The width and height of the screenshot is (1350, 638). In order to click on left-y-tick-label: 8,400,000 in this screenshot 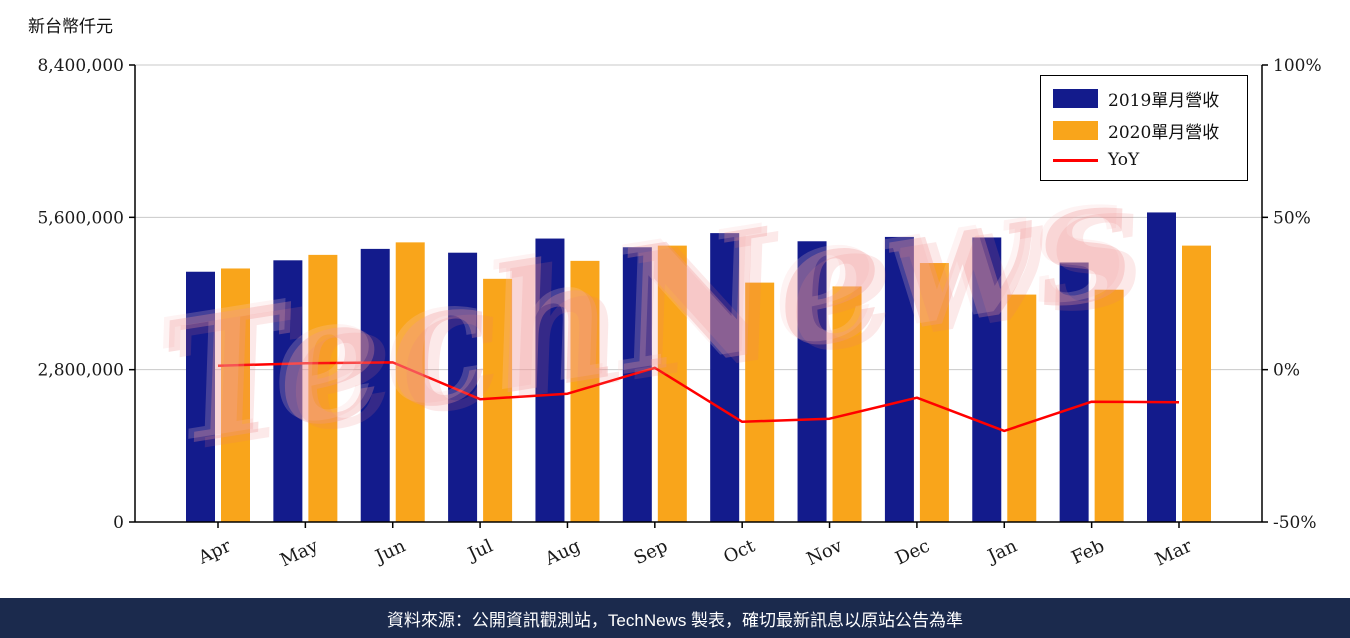, I will do `click(80, 66)`.